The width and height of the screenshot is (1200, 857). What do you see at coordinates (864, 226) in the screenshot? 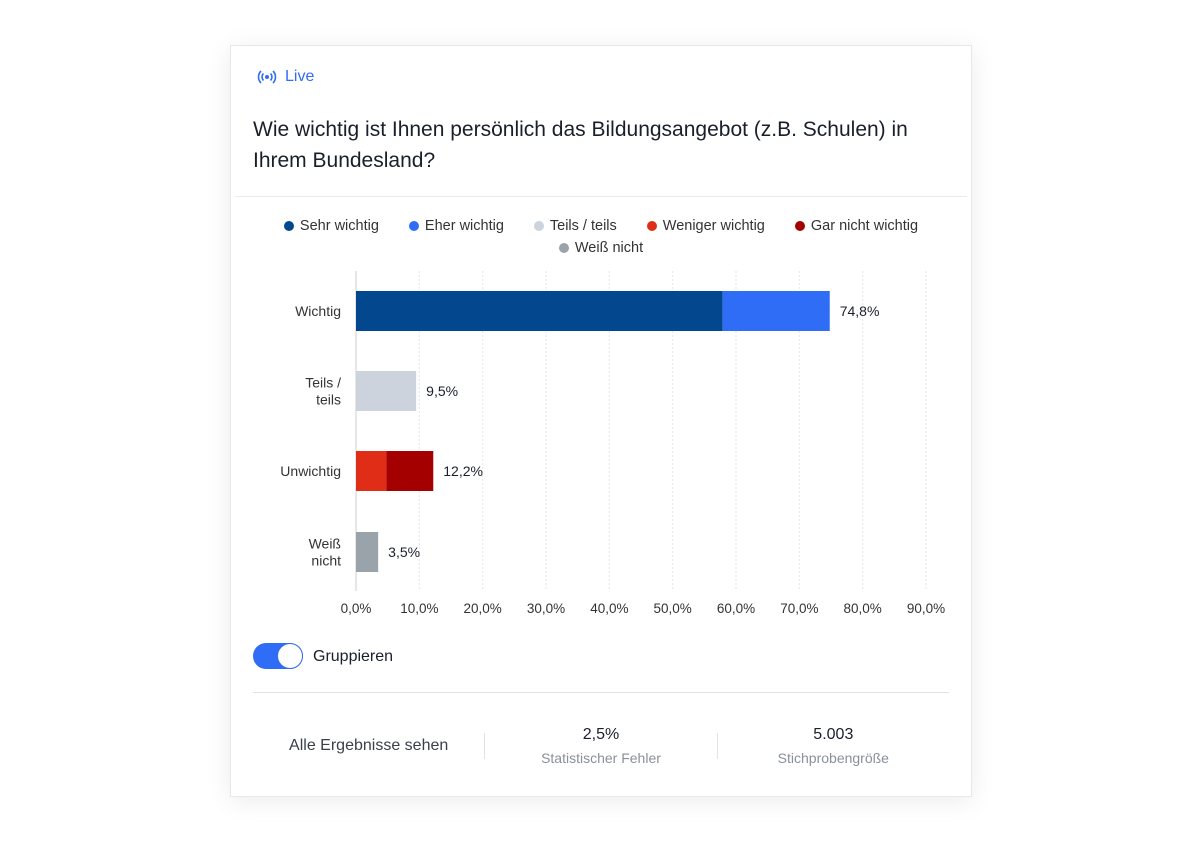
I see `legend-label: Gar nicht wichtig` at bounding box center [864, 226].